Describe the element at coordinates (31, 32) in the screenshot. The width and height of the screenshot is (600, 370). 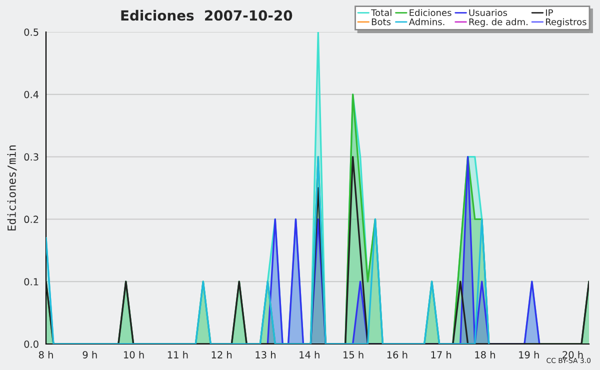
I see `y-tick-label: 0.5` at that location.